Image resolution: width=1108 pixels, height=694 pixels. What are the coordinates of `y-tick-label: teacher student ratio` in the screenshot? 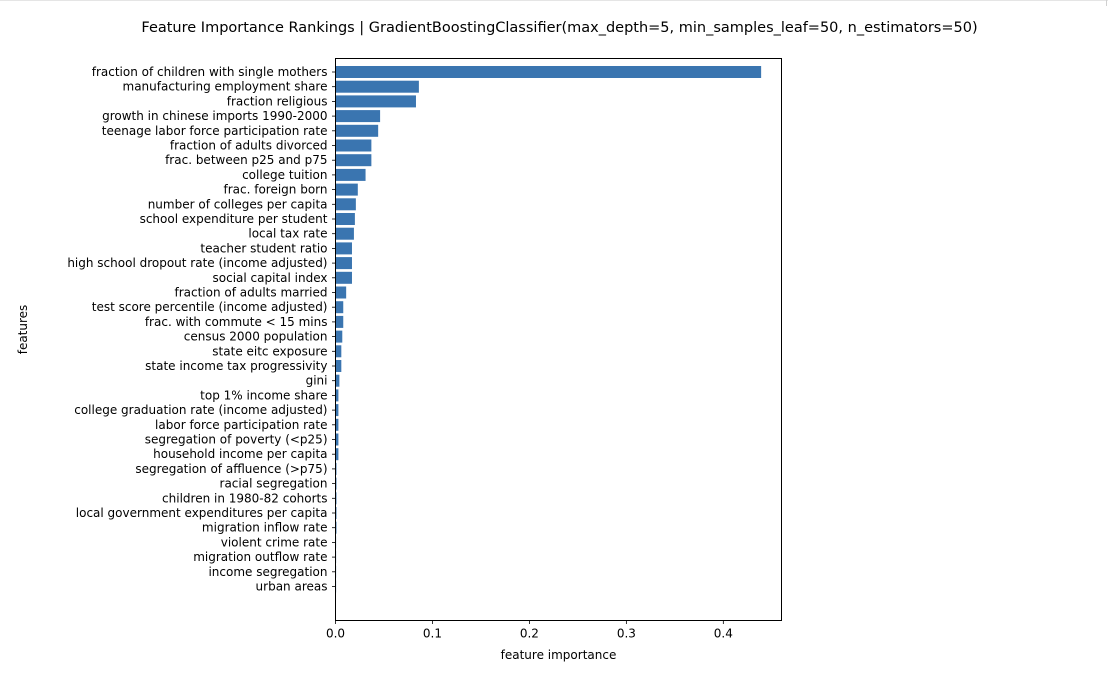 It's located at (263, 248).